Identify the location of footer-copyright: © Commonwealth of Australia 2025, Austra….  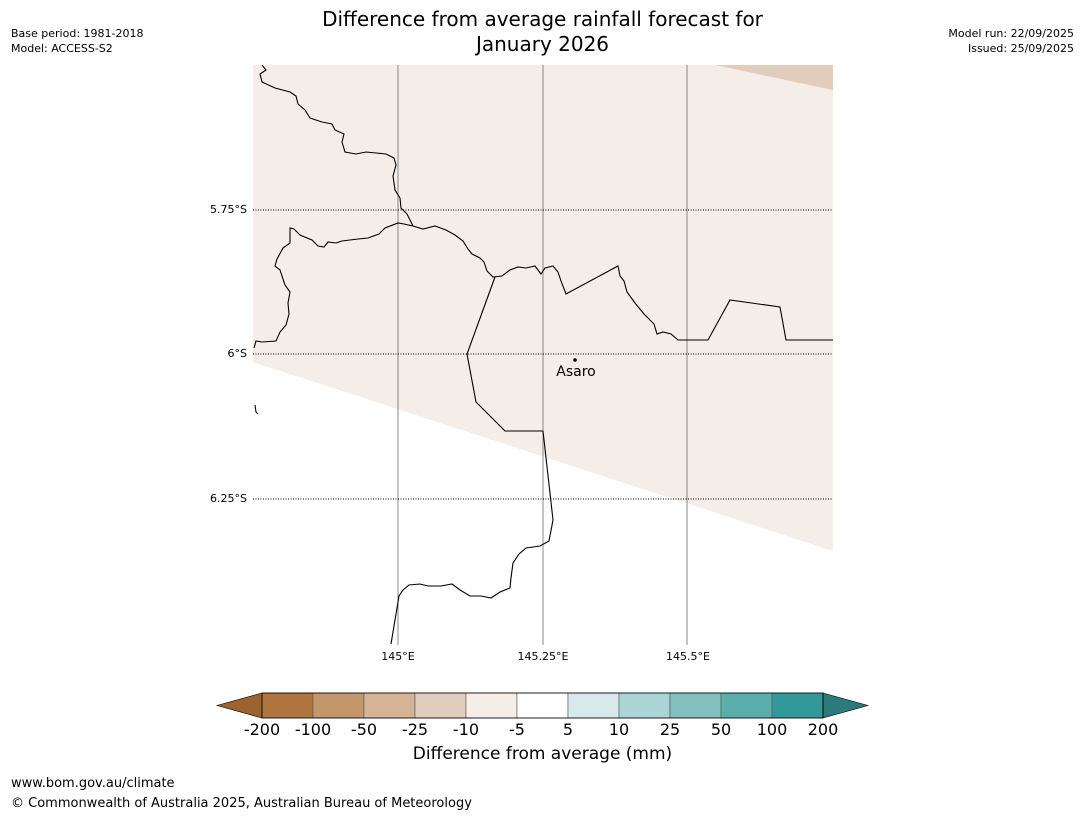
(241, 803).